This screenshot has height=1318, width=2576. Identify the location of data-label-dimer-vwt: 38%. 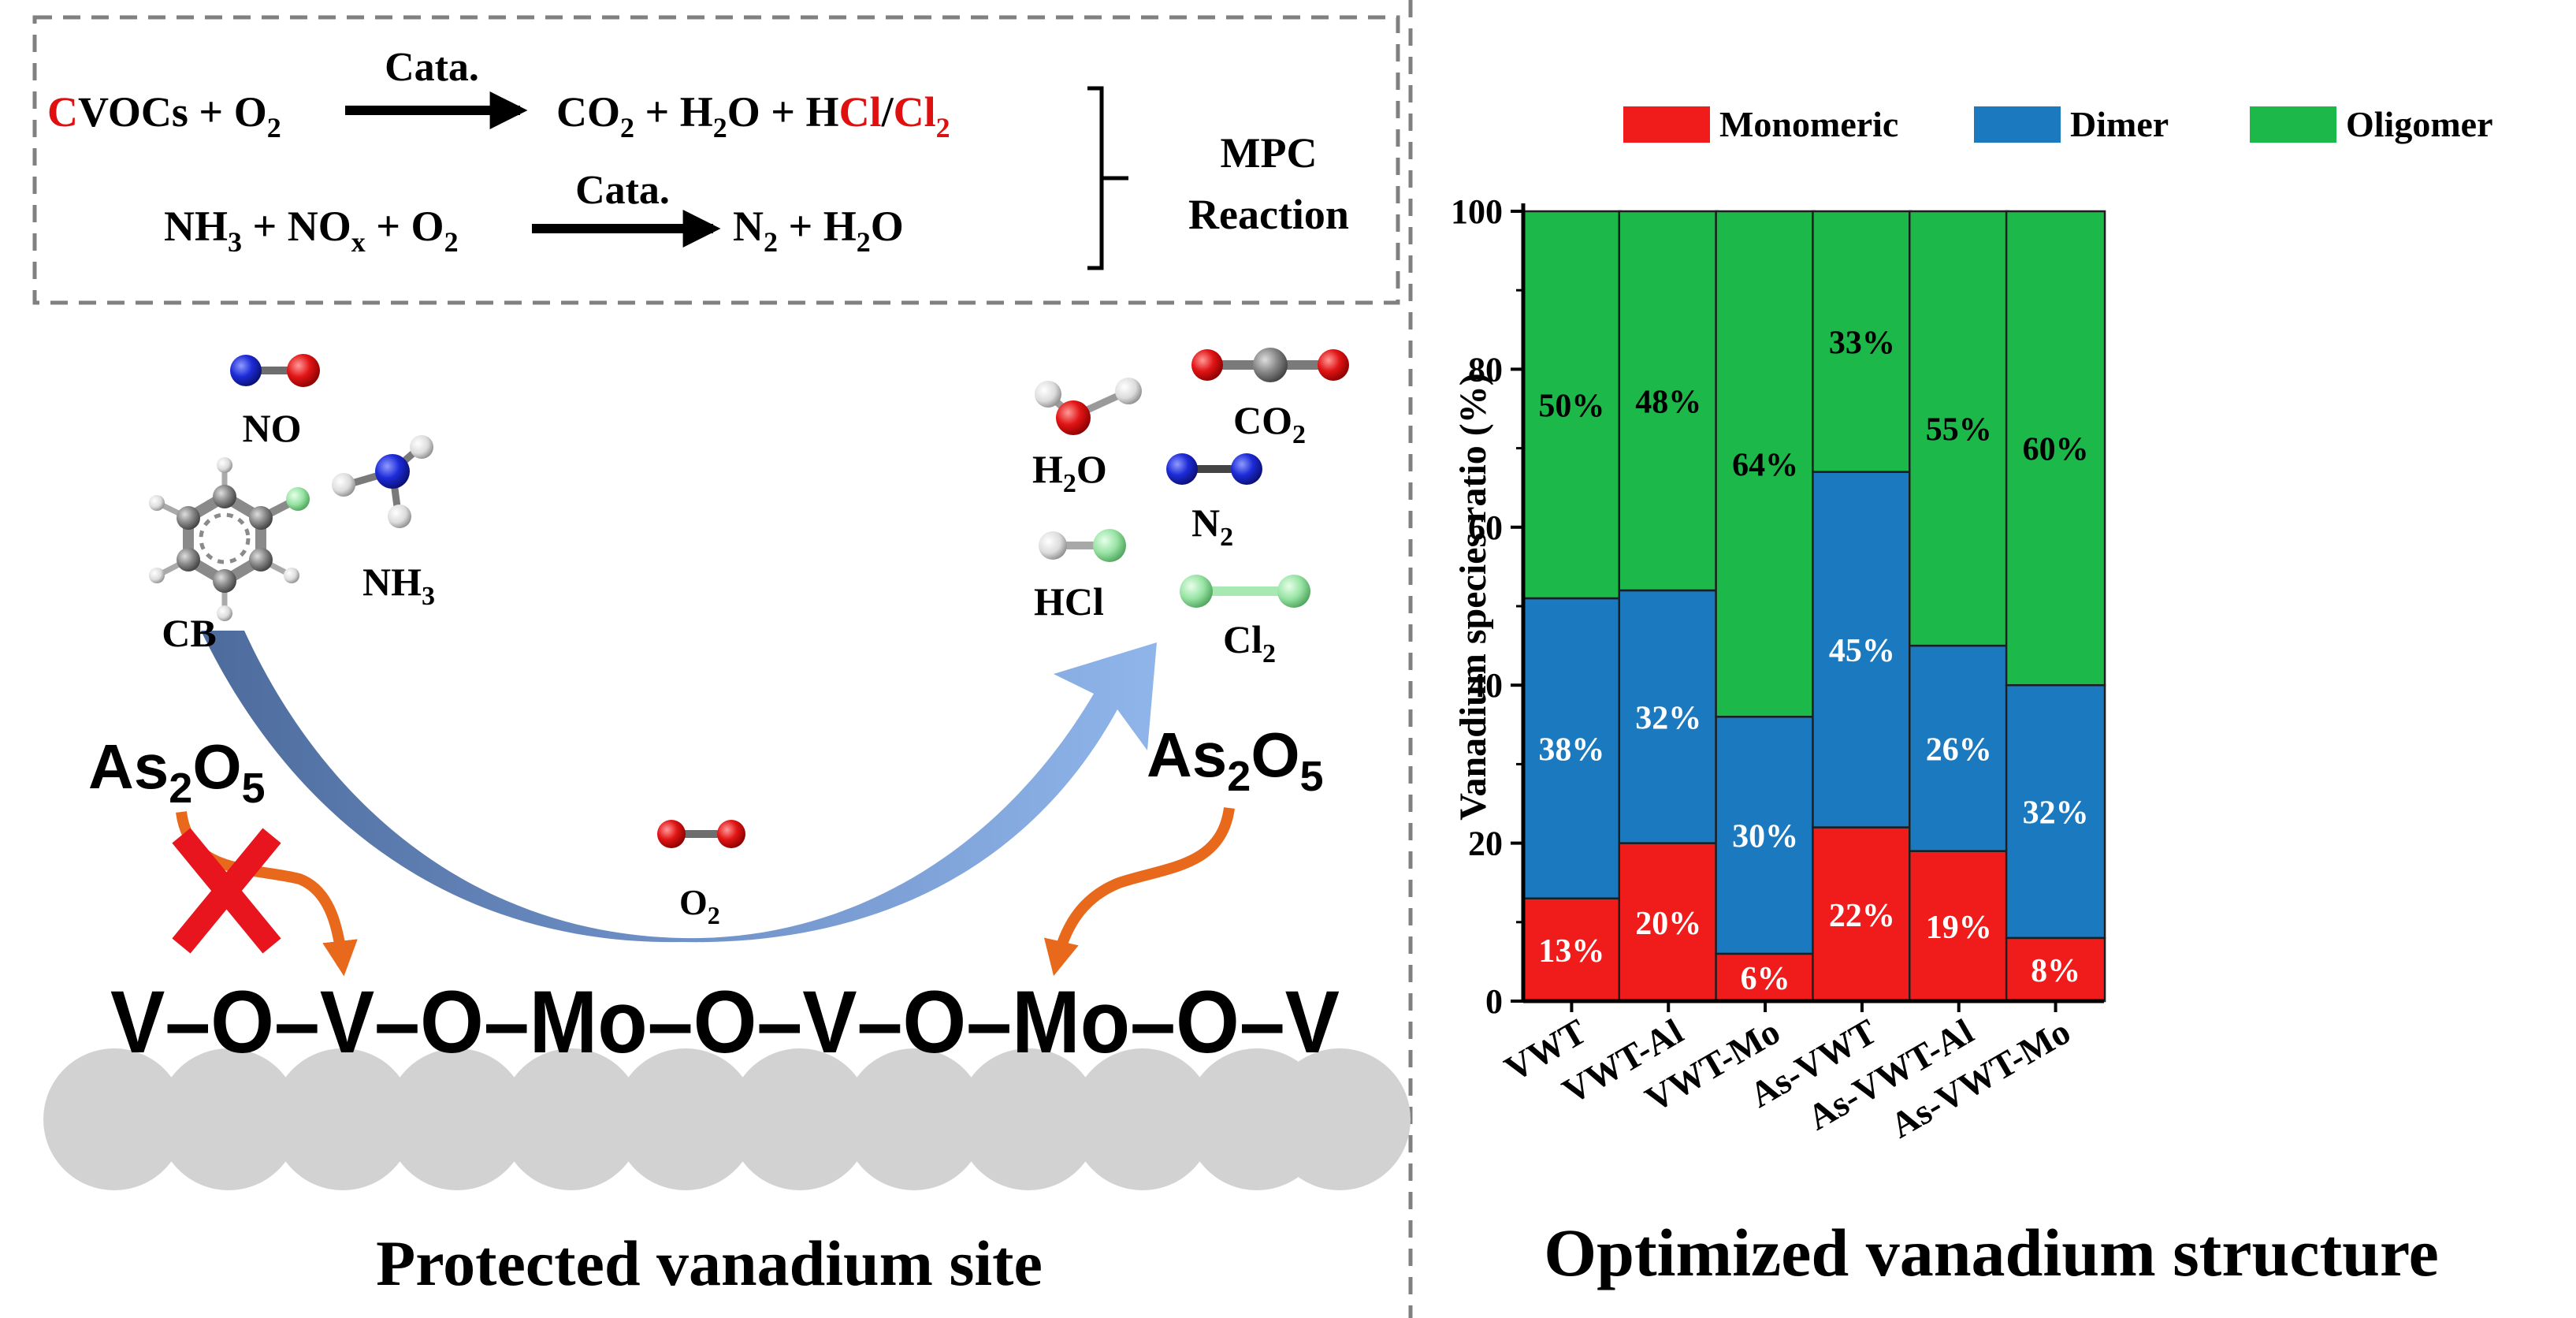
(1571, 750).